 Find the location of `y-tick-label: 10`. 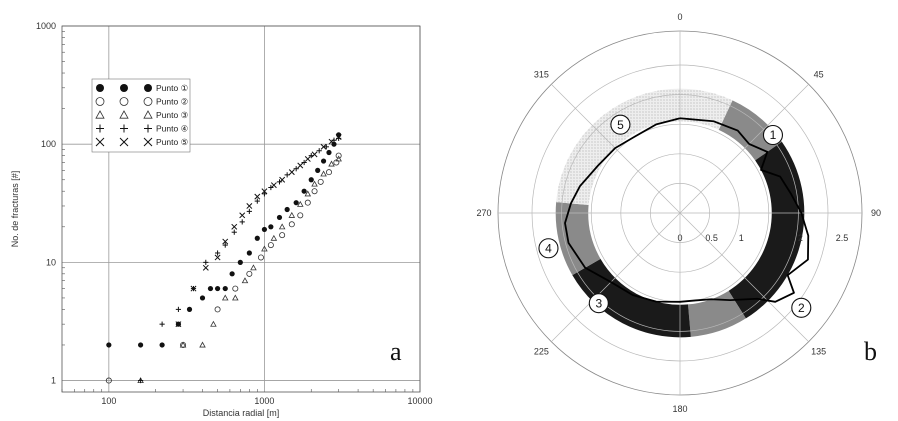

y-tick-label: 10 is located at coordinates (51, 262).